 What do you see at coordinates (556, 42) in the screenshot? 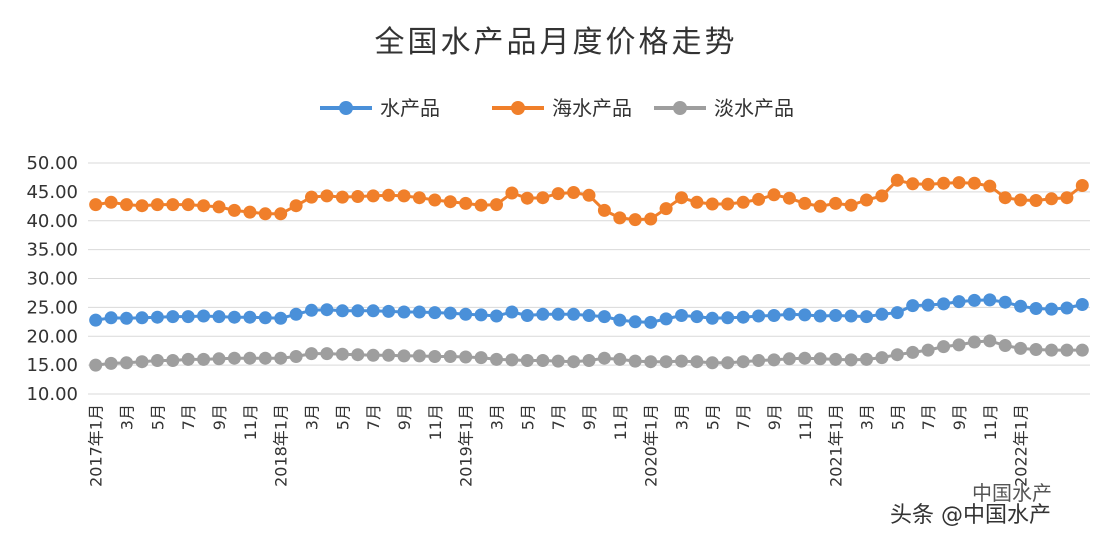
I see `chart-title: 全国水产品月度价格走势` at bounding box center [556, 42].